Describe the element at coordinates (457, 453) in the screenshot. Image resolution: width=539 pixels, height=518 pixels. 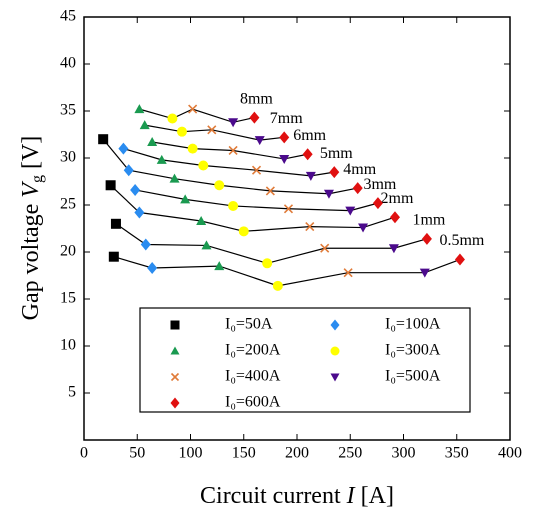
I see `x-tick-label: 350` at that location.